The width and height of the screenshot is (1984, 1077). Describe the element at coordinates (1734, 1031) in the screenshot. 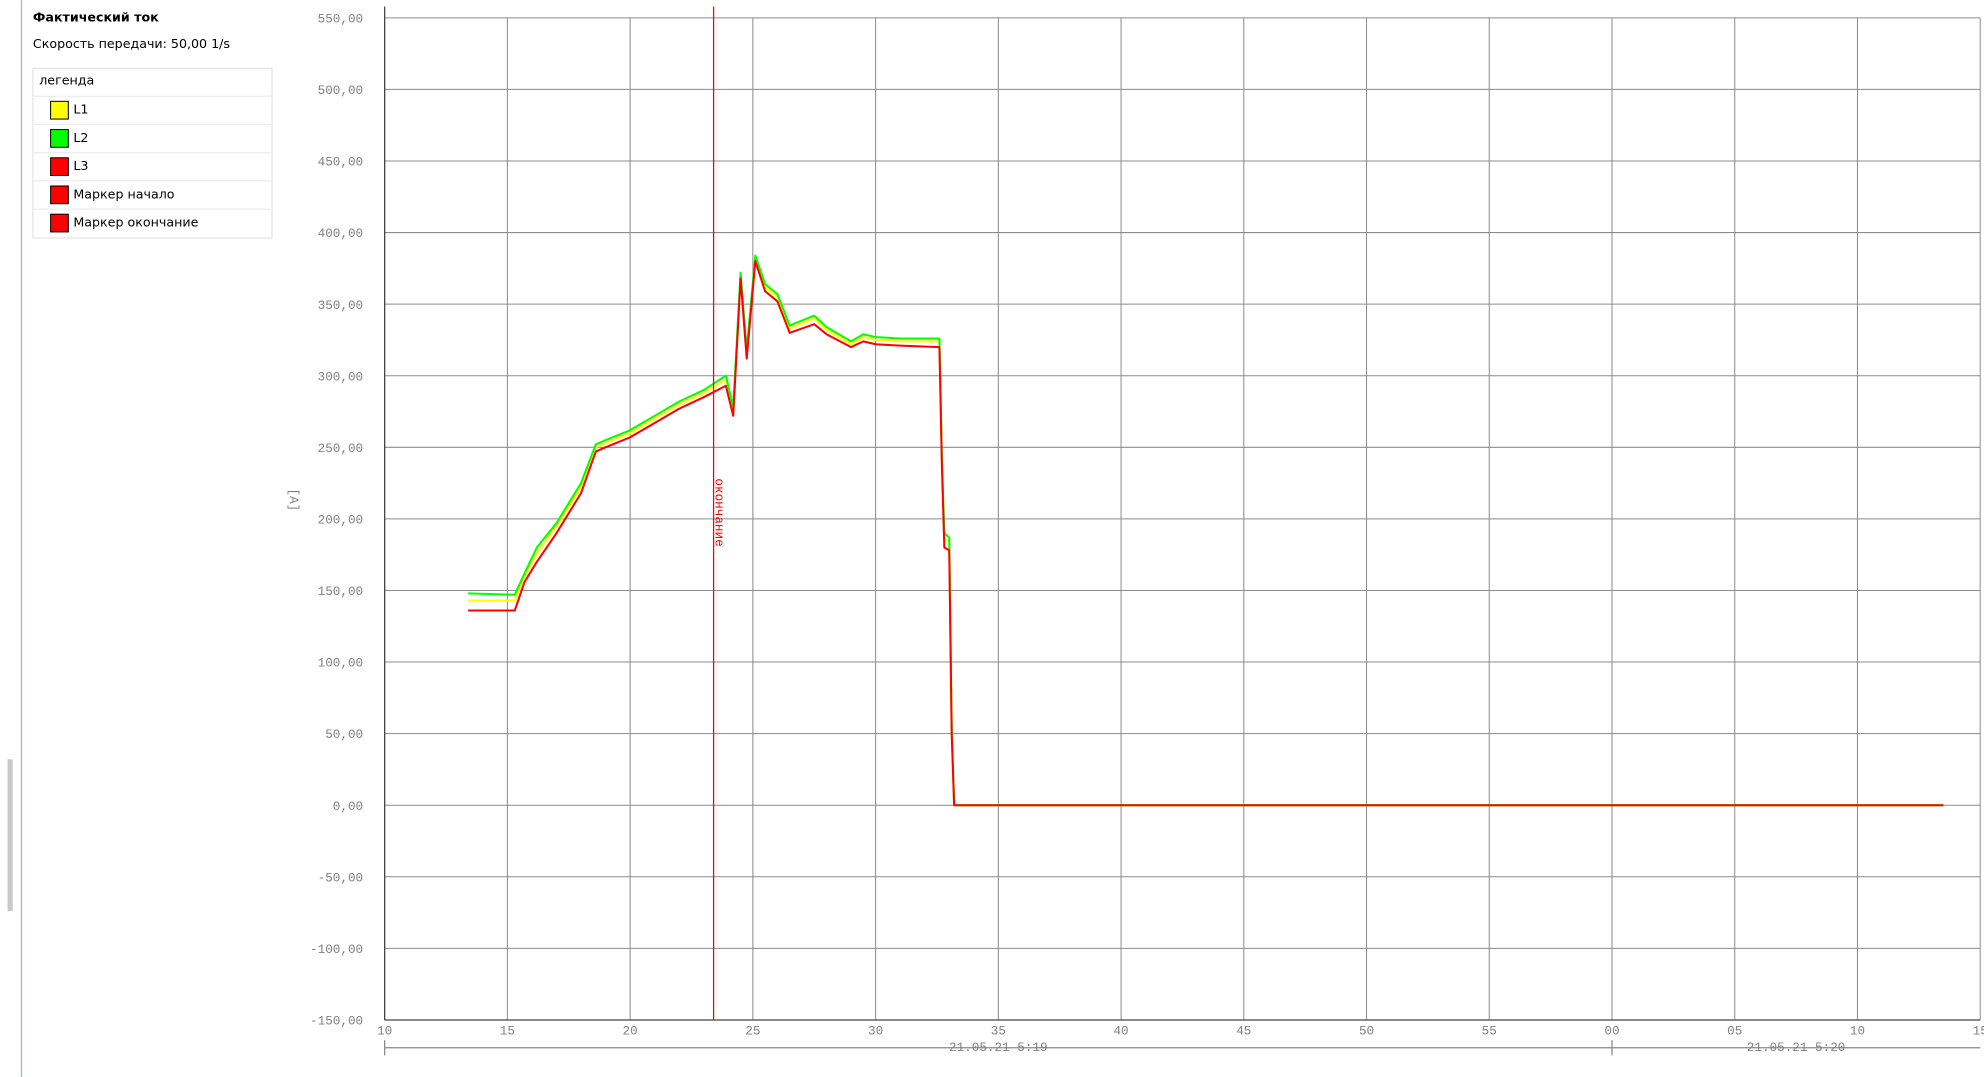

I see `x-tick-label: 05` at that location.